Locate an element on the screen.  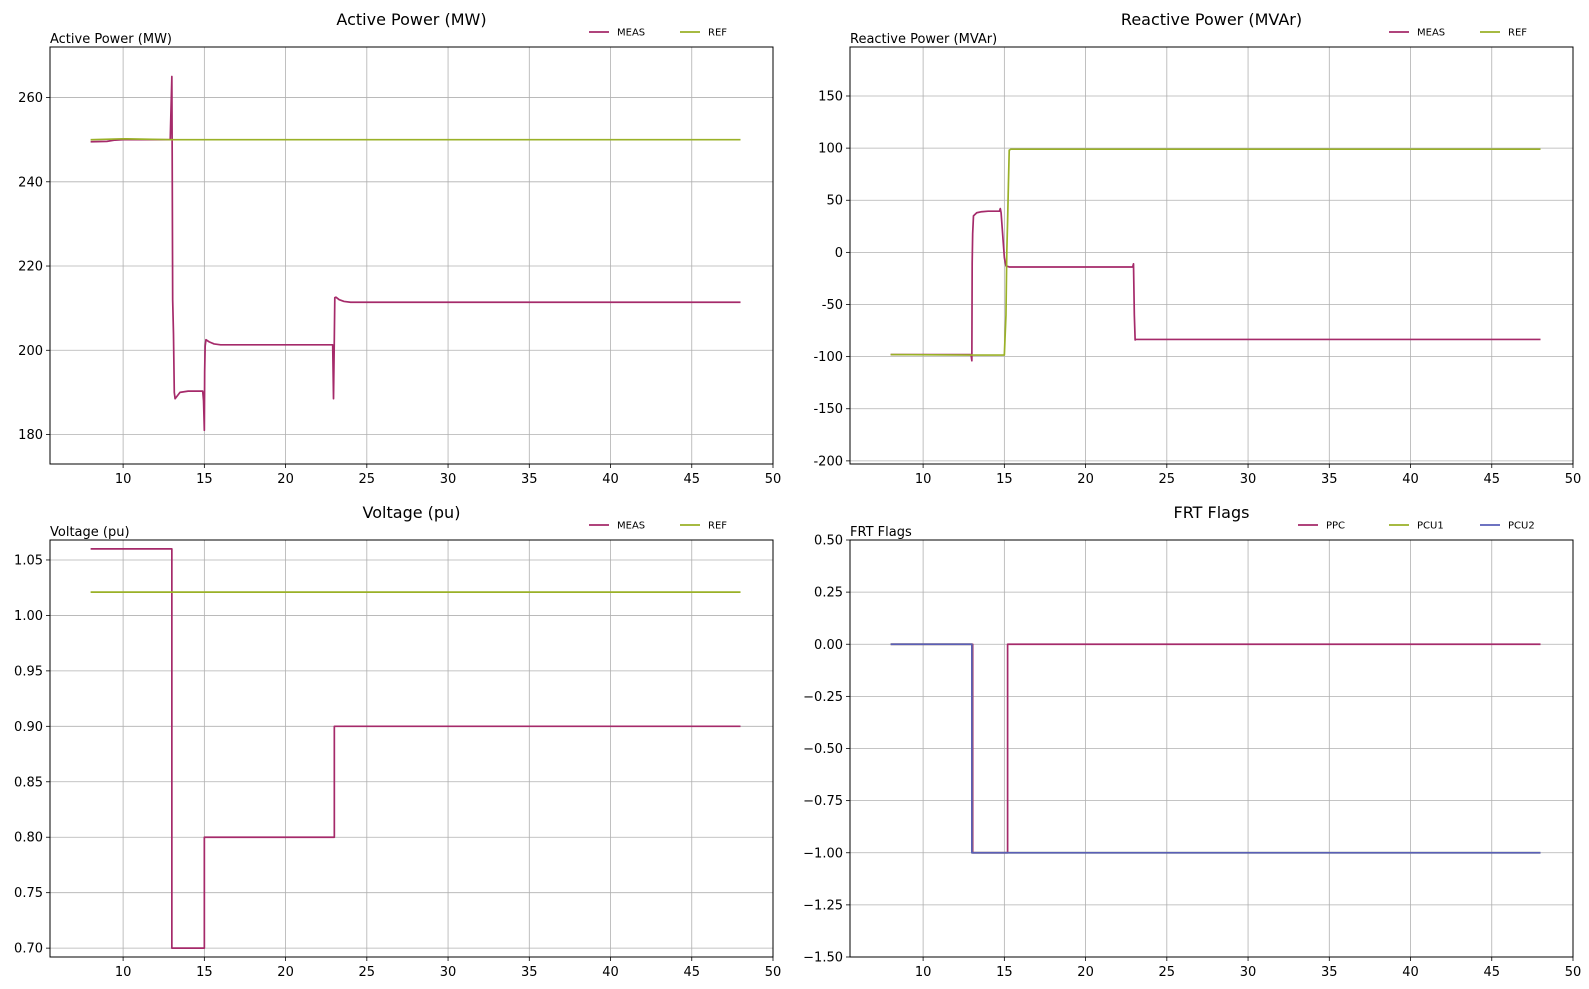
chart-4-xtick-label: 30 is located at coordinates (1248, 972).